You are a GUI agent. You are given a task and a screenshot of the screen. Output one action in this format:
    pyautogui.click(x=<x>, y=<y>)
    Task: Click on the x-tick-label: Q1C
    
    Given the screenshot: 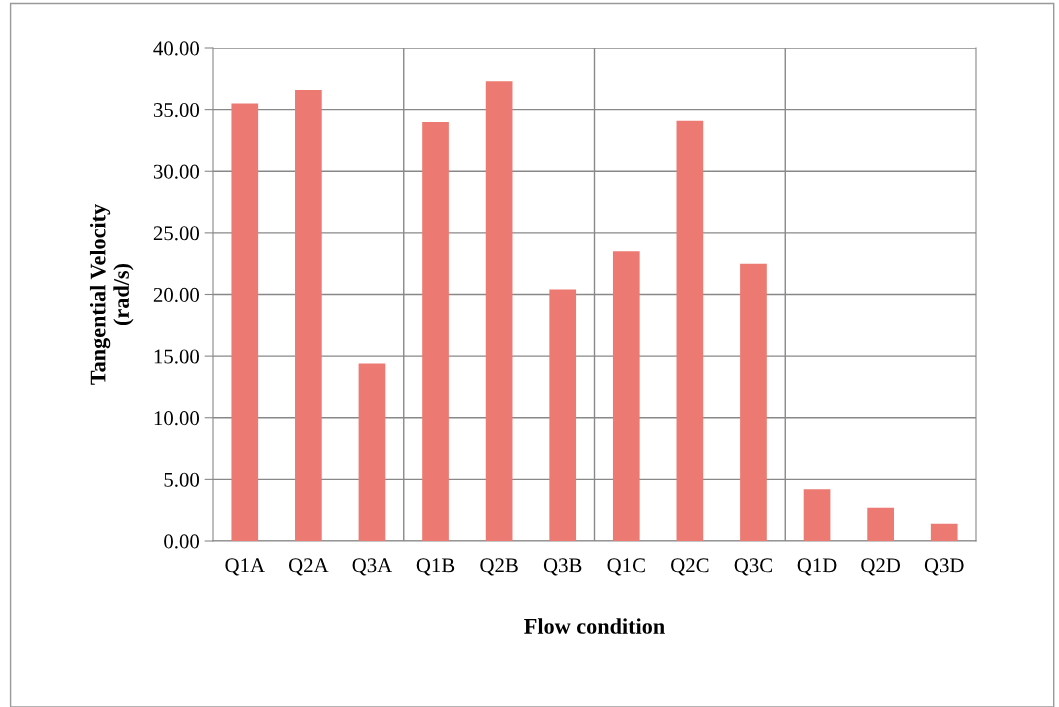 What is the action you would take?
    pyautogui.click(x=626, y=567)
    